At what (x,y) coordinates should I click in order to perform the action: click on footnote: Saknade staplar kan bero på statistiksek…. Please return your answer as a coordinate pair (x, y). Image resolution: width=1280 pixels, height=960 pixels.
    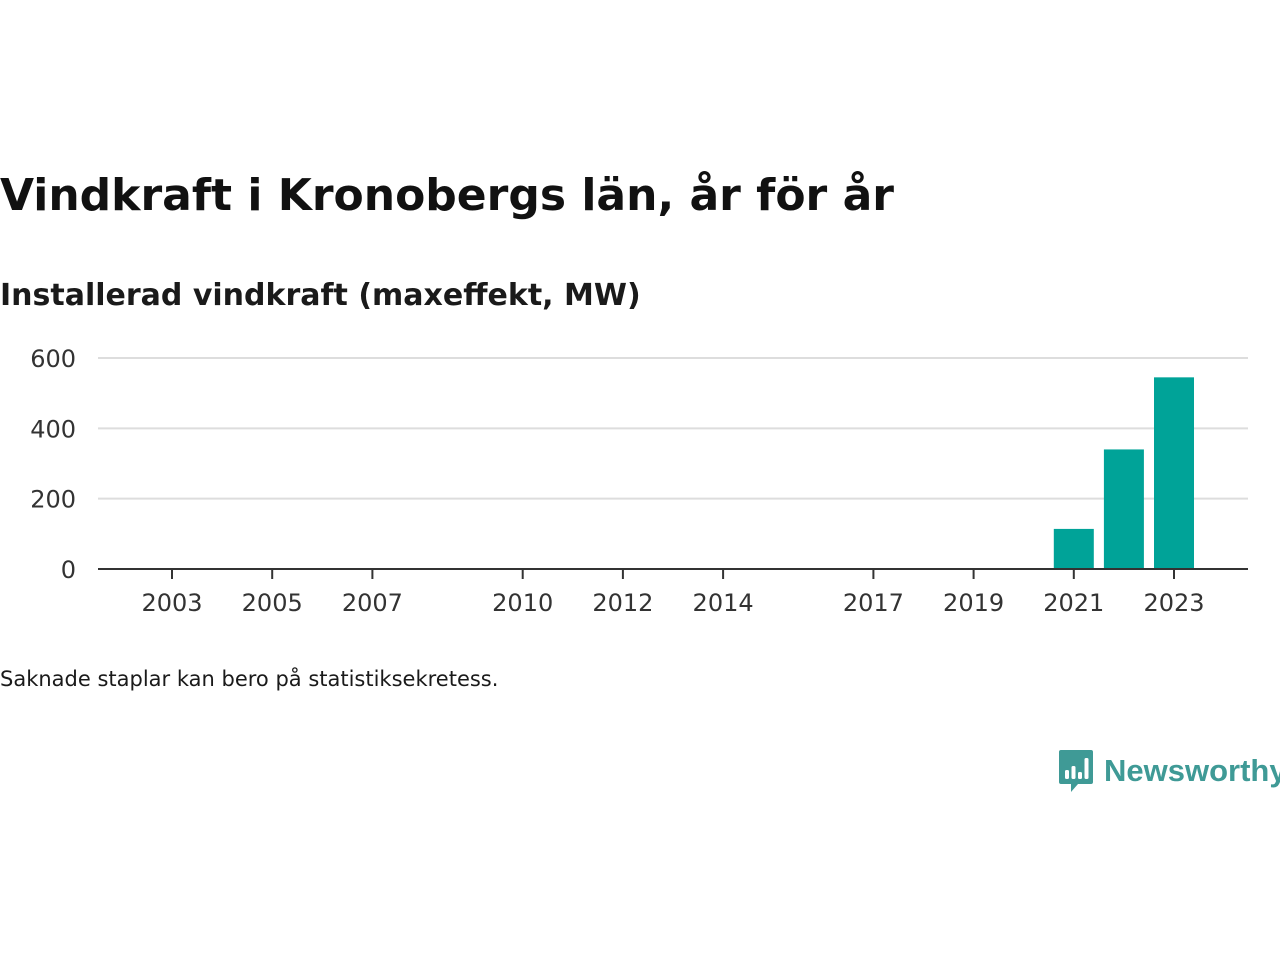
    Looking at the image, I should click on (249, 679).